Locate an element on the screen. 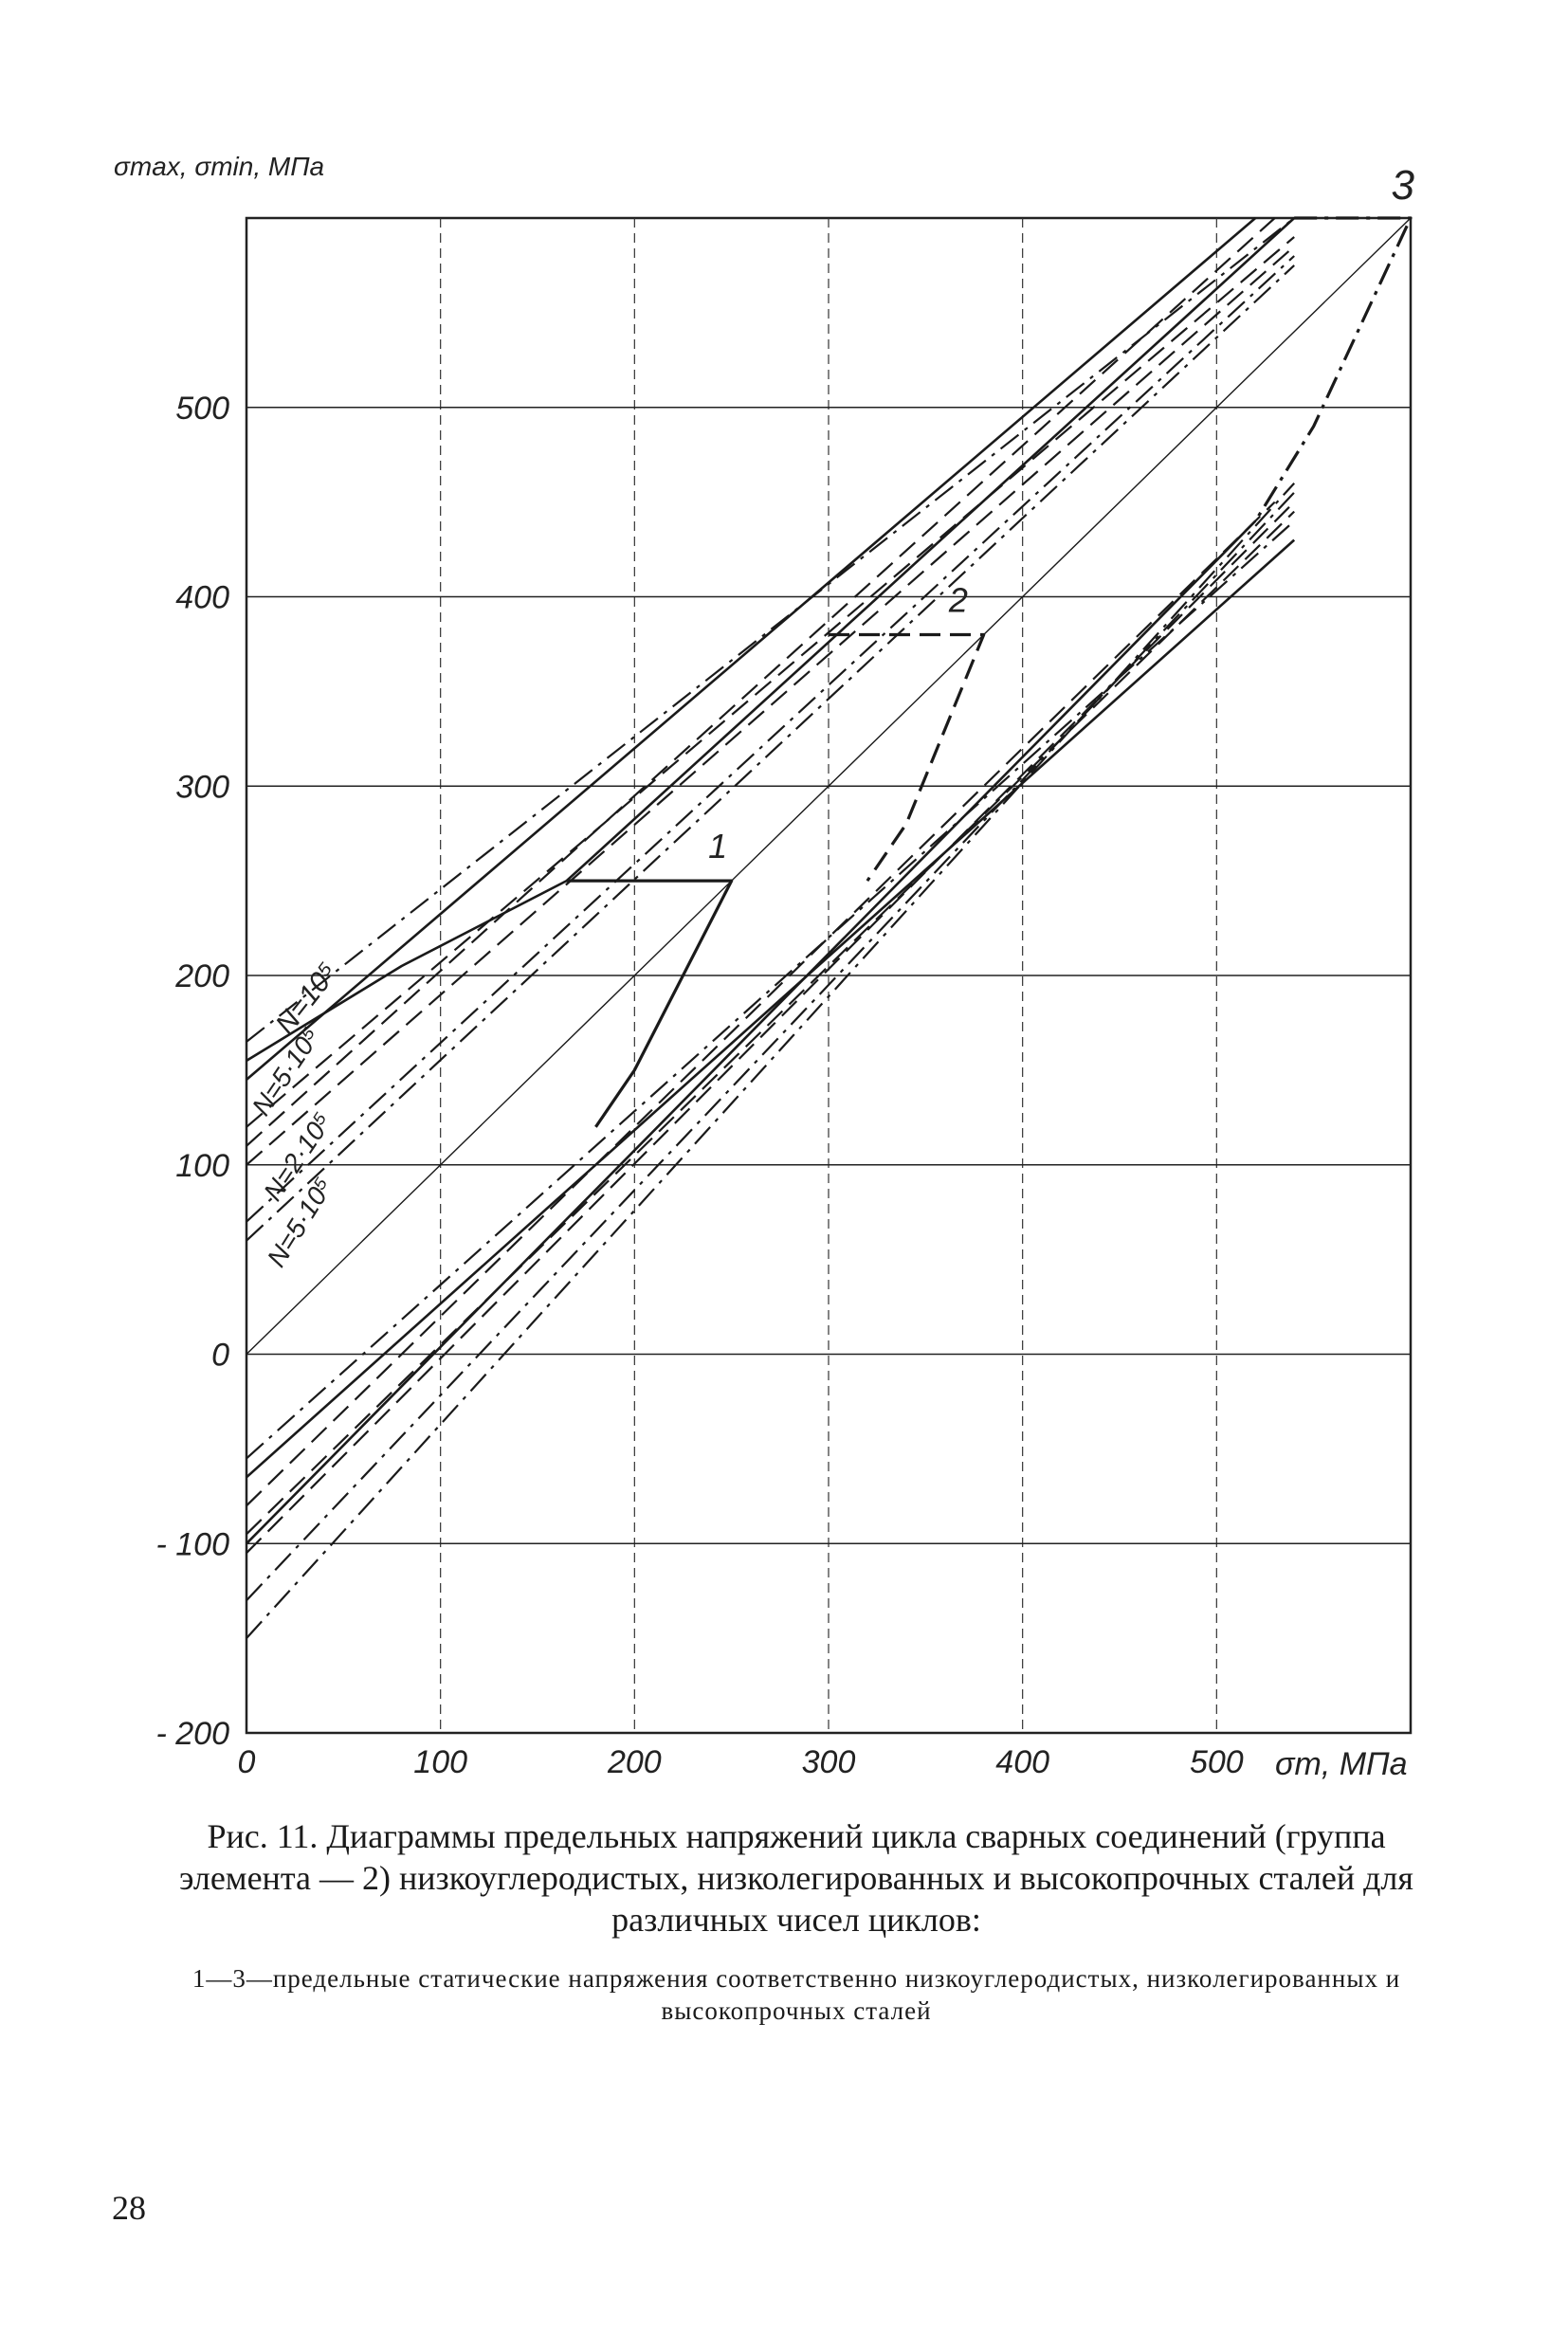 The width and height of the screenshot is (1568, 2351). x-axis-label: σm, МПа is located at coordinates (1341, 1764).